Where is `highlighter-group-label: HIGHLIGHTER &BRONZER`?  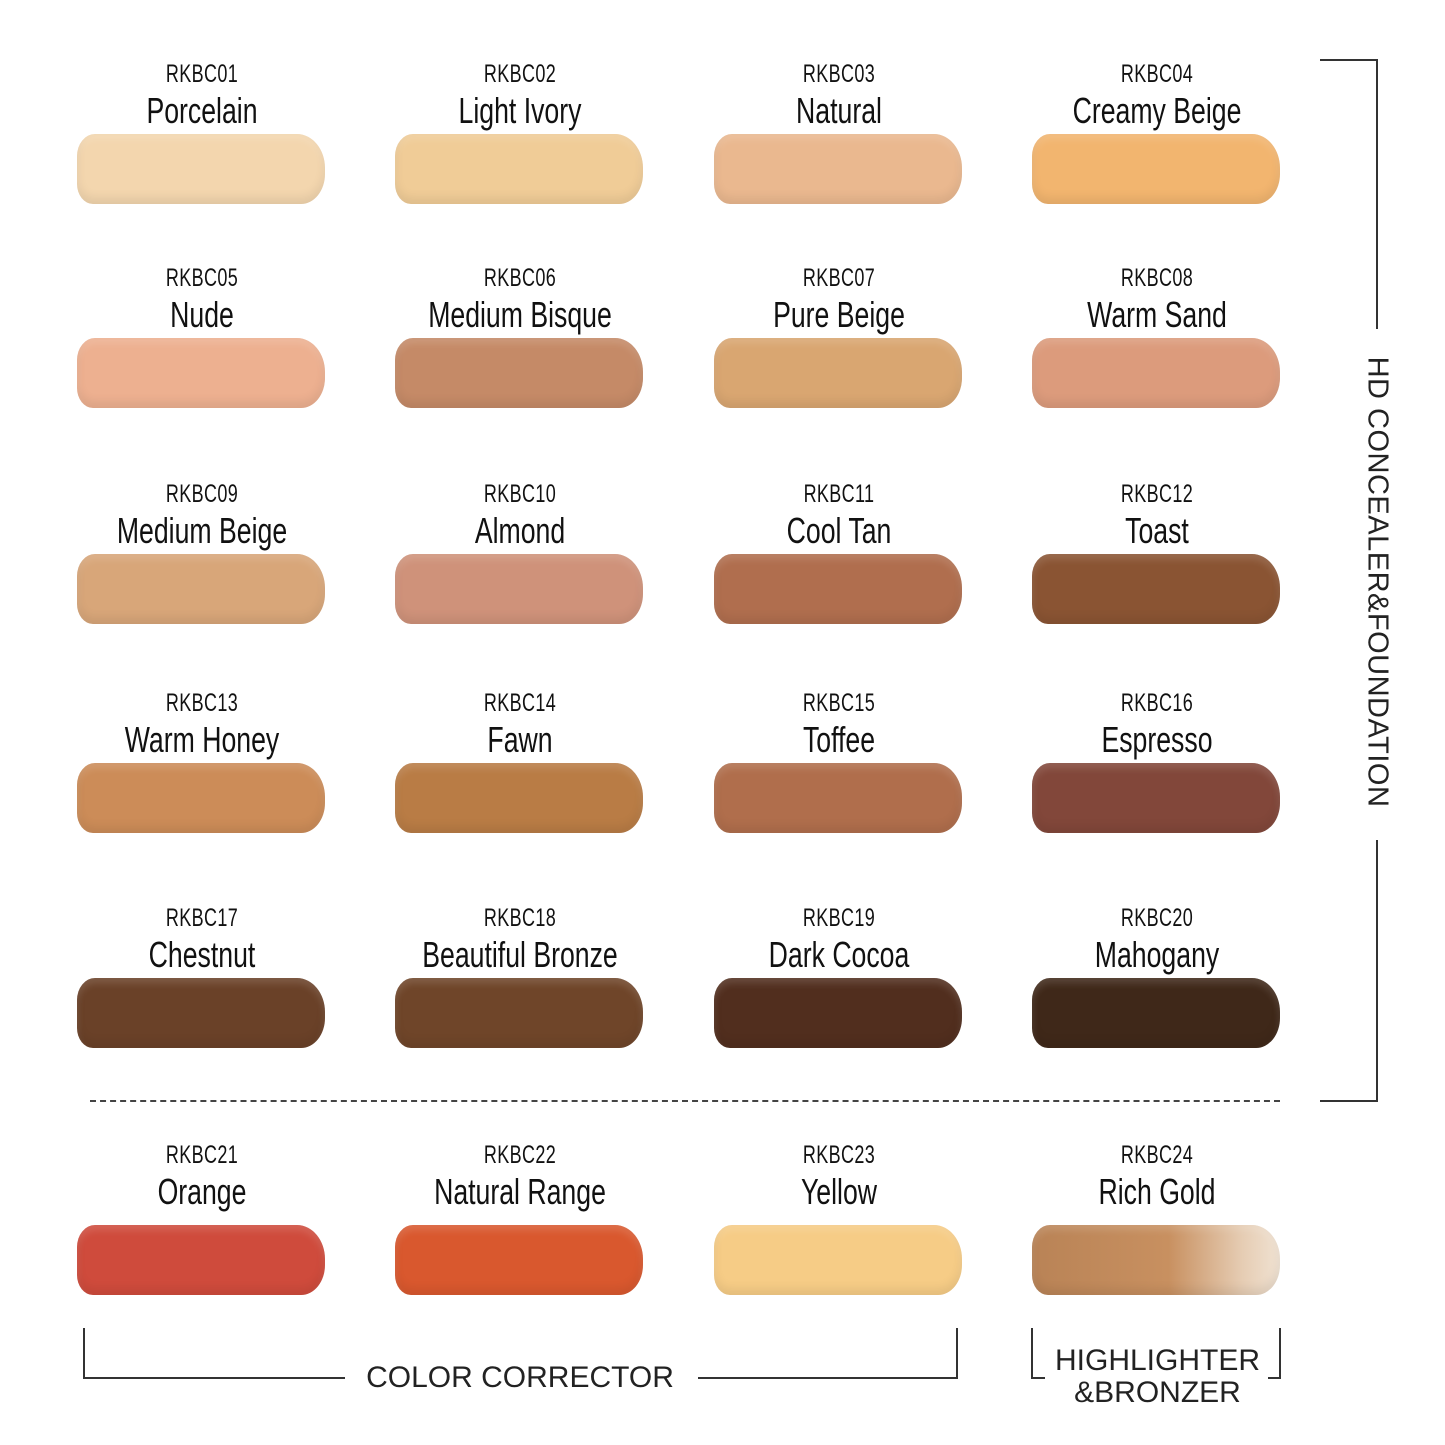
highlighter-group-label: HIGHLIGHTER &BRONZER is located at coordinates (1157, 1377).